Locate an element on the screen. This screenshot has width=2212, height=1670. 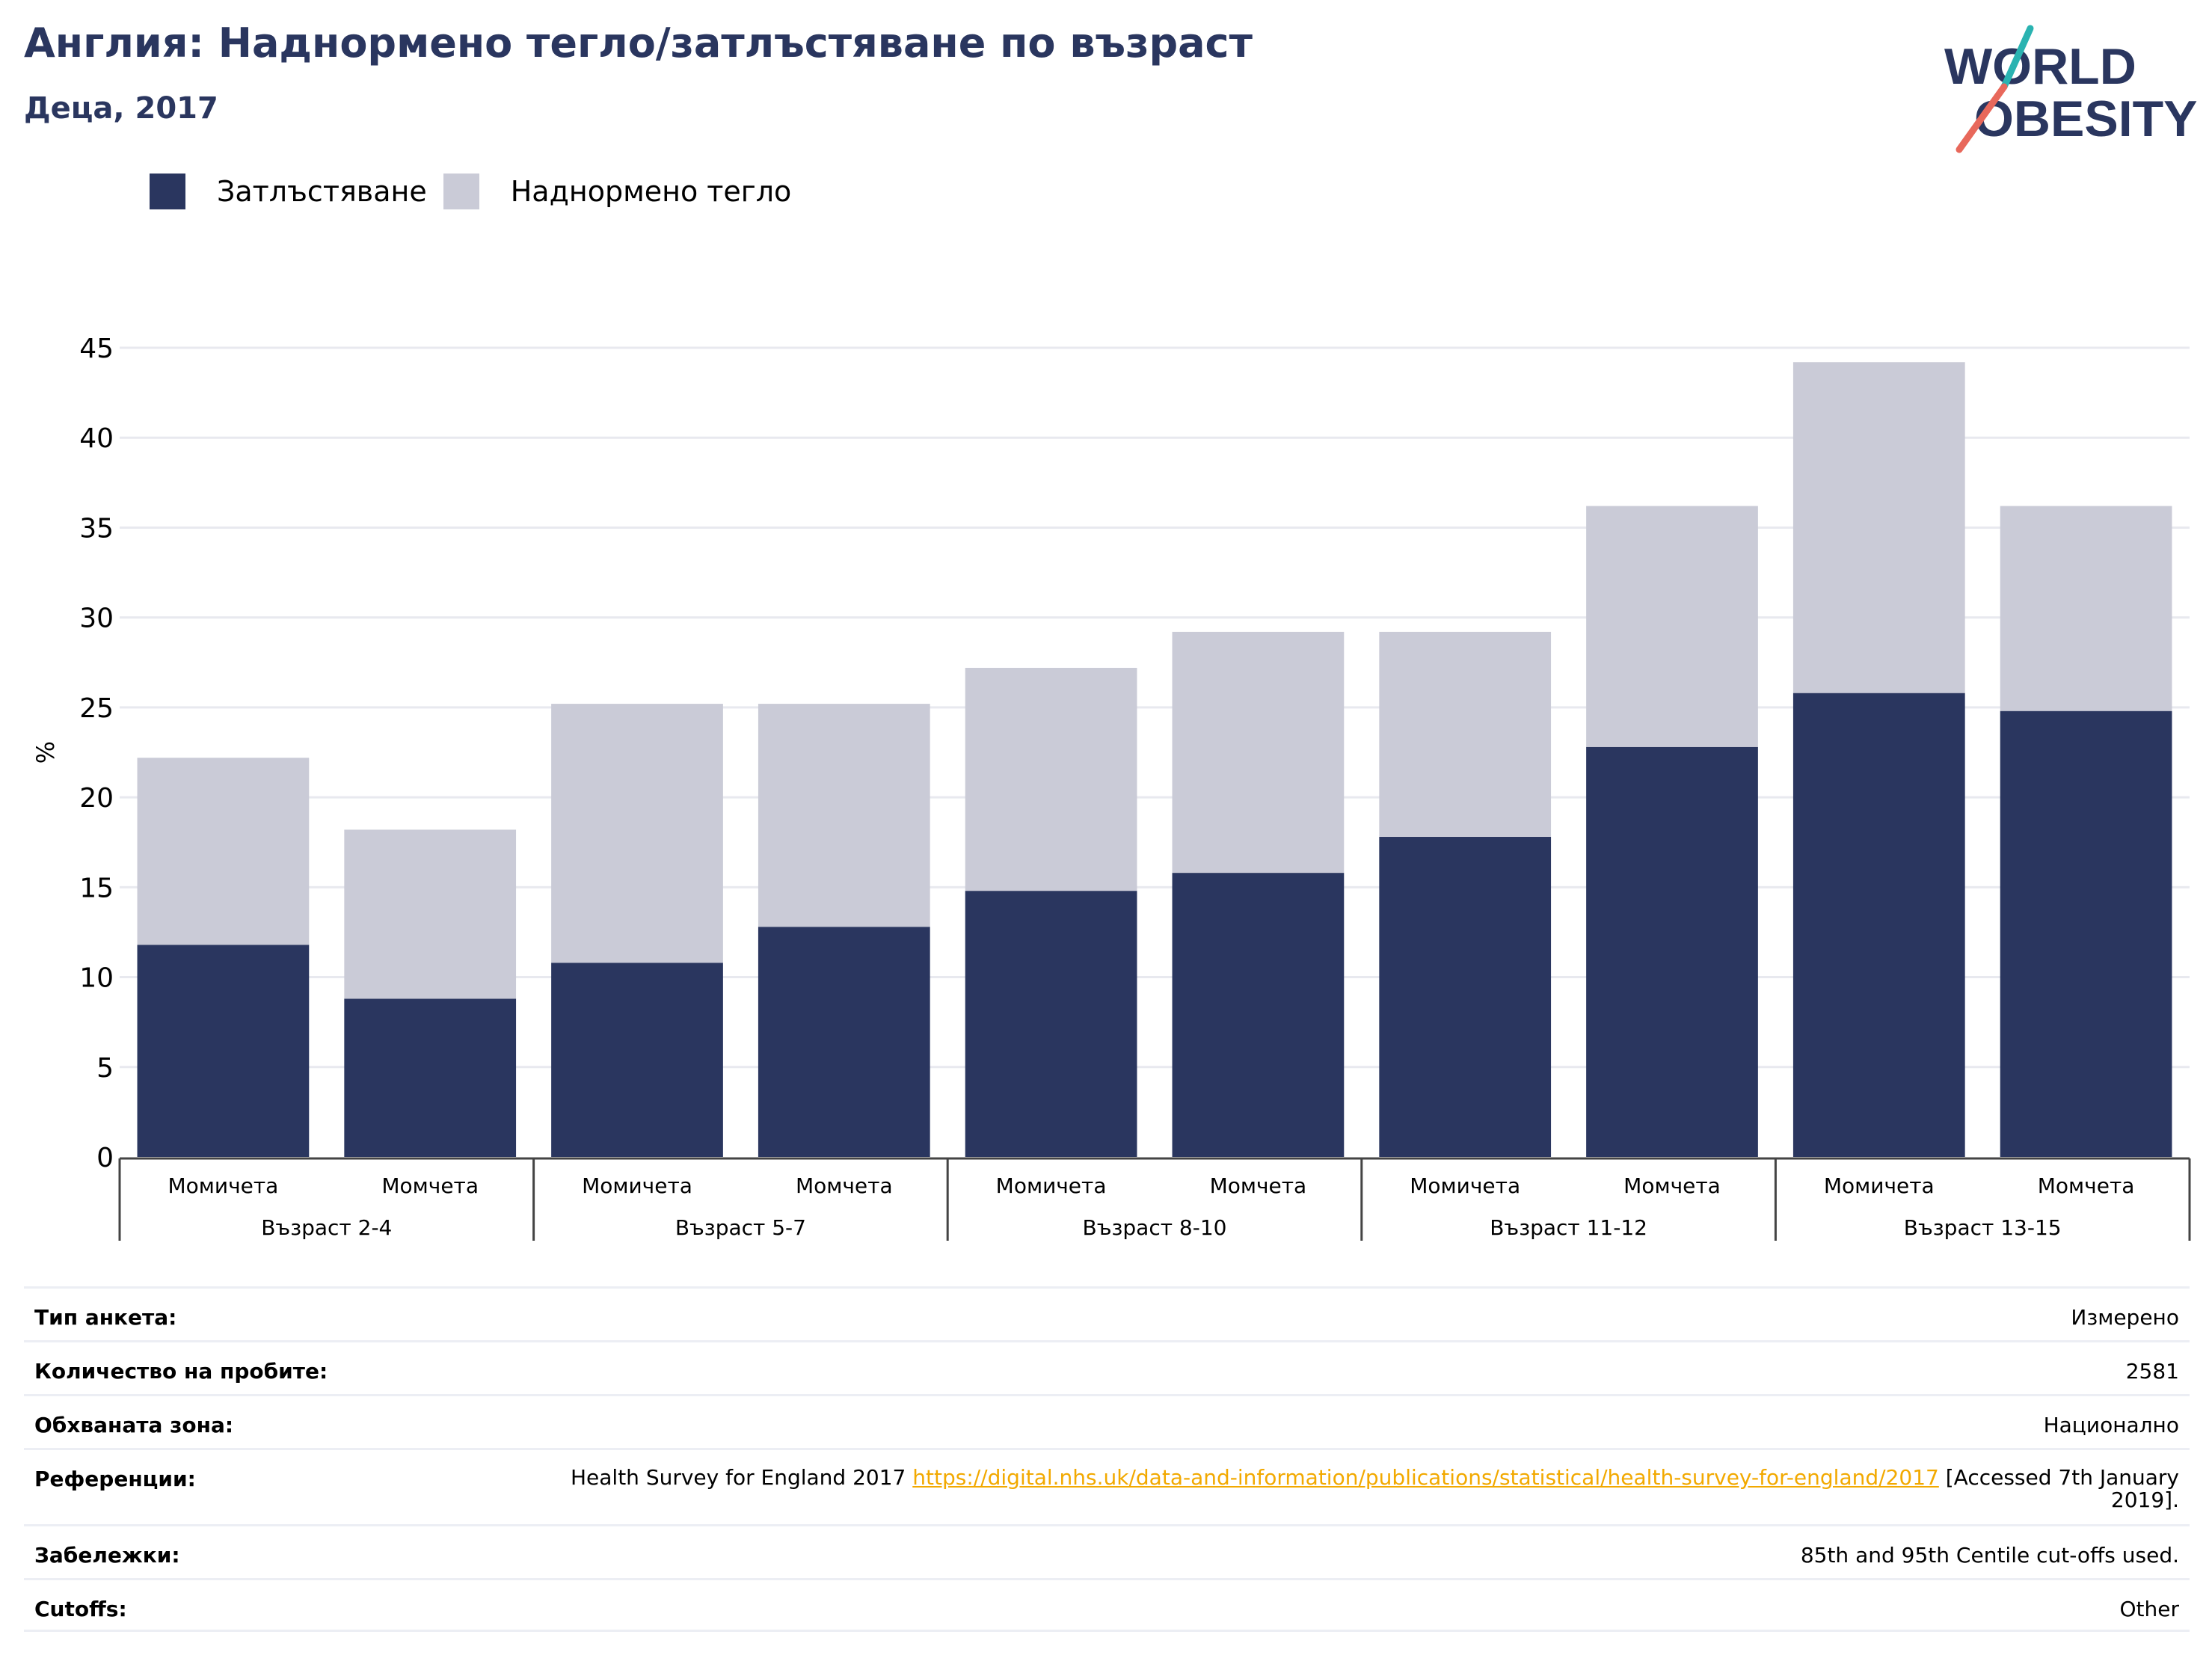
info-label-sample-size: Количество на пробите: is located at coordinates (181, 1371).